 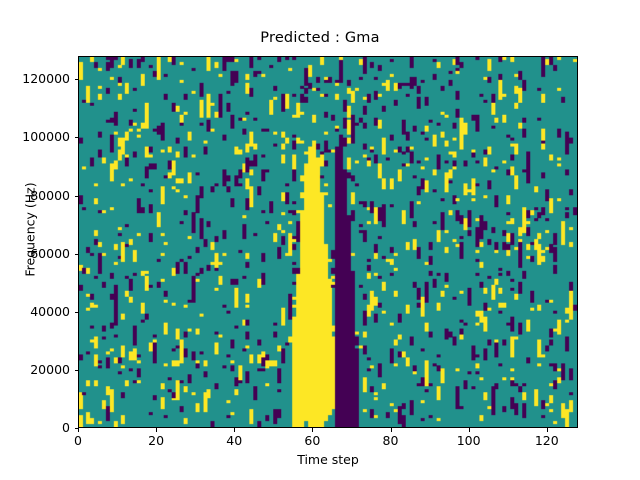 What do you see at coordinates (234, 440) in the screenshot?
I see `x-tick-label: 40` at bounding box center [234, 440].